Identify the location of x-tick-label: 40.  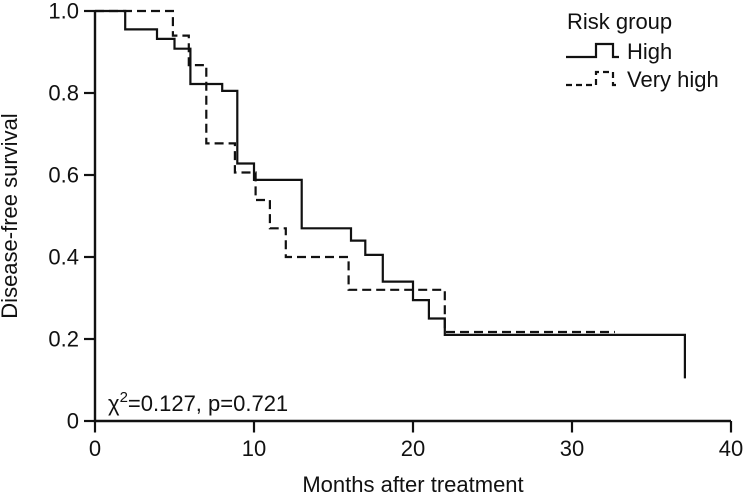
(731, 448).